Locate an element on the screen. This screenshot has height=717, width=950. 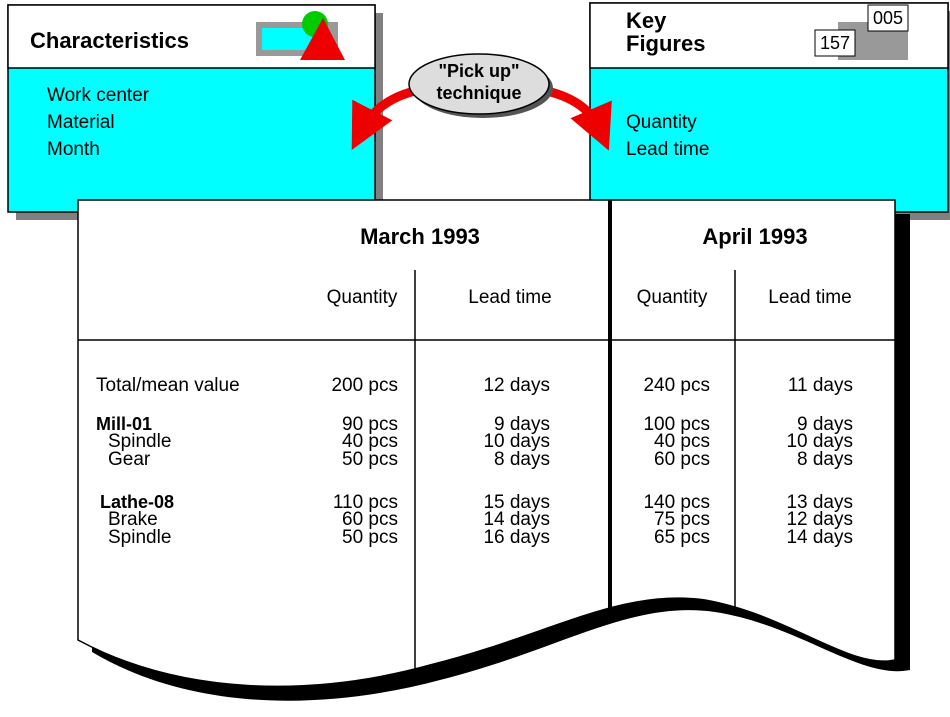
row-label: Lathe-08 is located at coordinates (137, 502).